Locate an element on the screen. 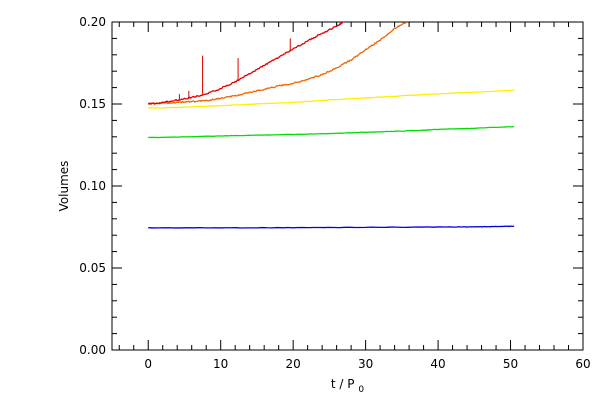 The image size is (600, 400). x-axis-label: t / P 0 is located at coordinates (347, 386).